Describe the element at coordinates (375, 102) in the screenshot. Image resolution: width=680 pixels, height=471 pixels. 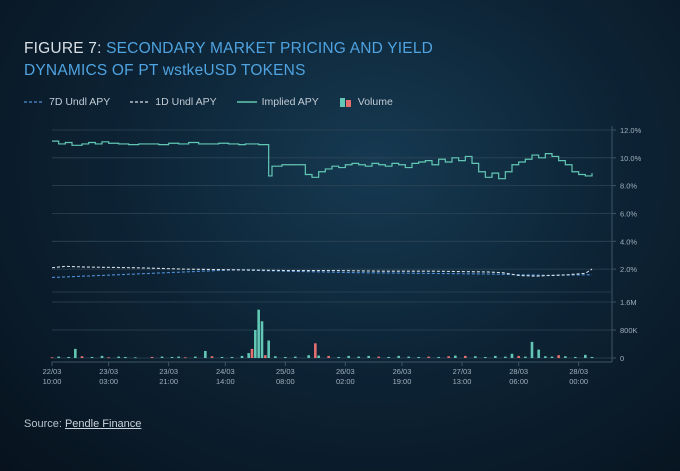
I see `legend-label-volume: Volume` at that location.